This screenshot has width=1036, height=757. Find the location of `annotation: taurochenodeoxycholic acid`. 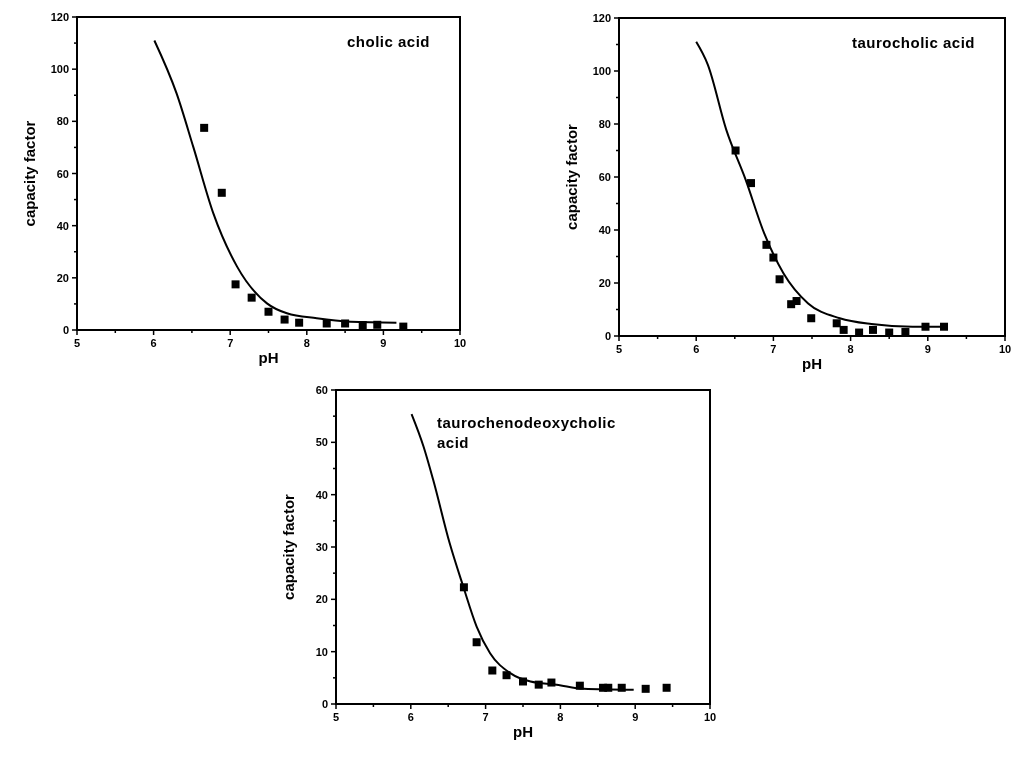

annotation: taurochenodeoxycholic acid is located at coordinates (526, 432).